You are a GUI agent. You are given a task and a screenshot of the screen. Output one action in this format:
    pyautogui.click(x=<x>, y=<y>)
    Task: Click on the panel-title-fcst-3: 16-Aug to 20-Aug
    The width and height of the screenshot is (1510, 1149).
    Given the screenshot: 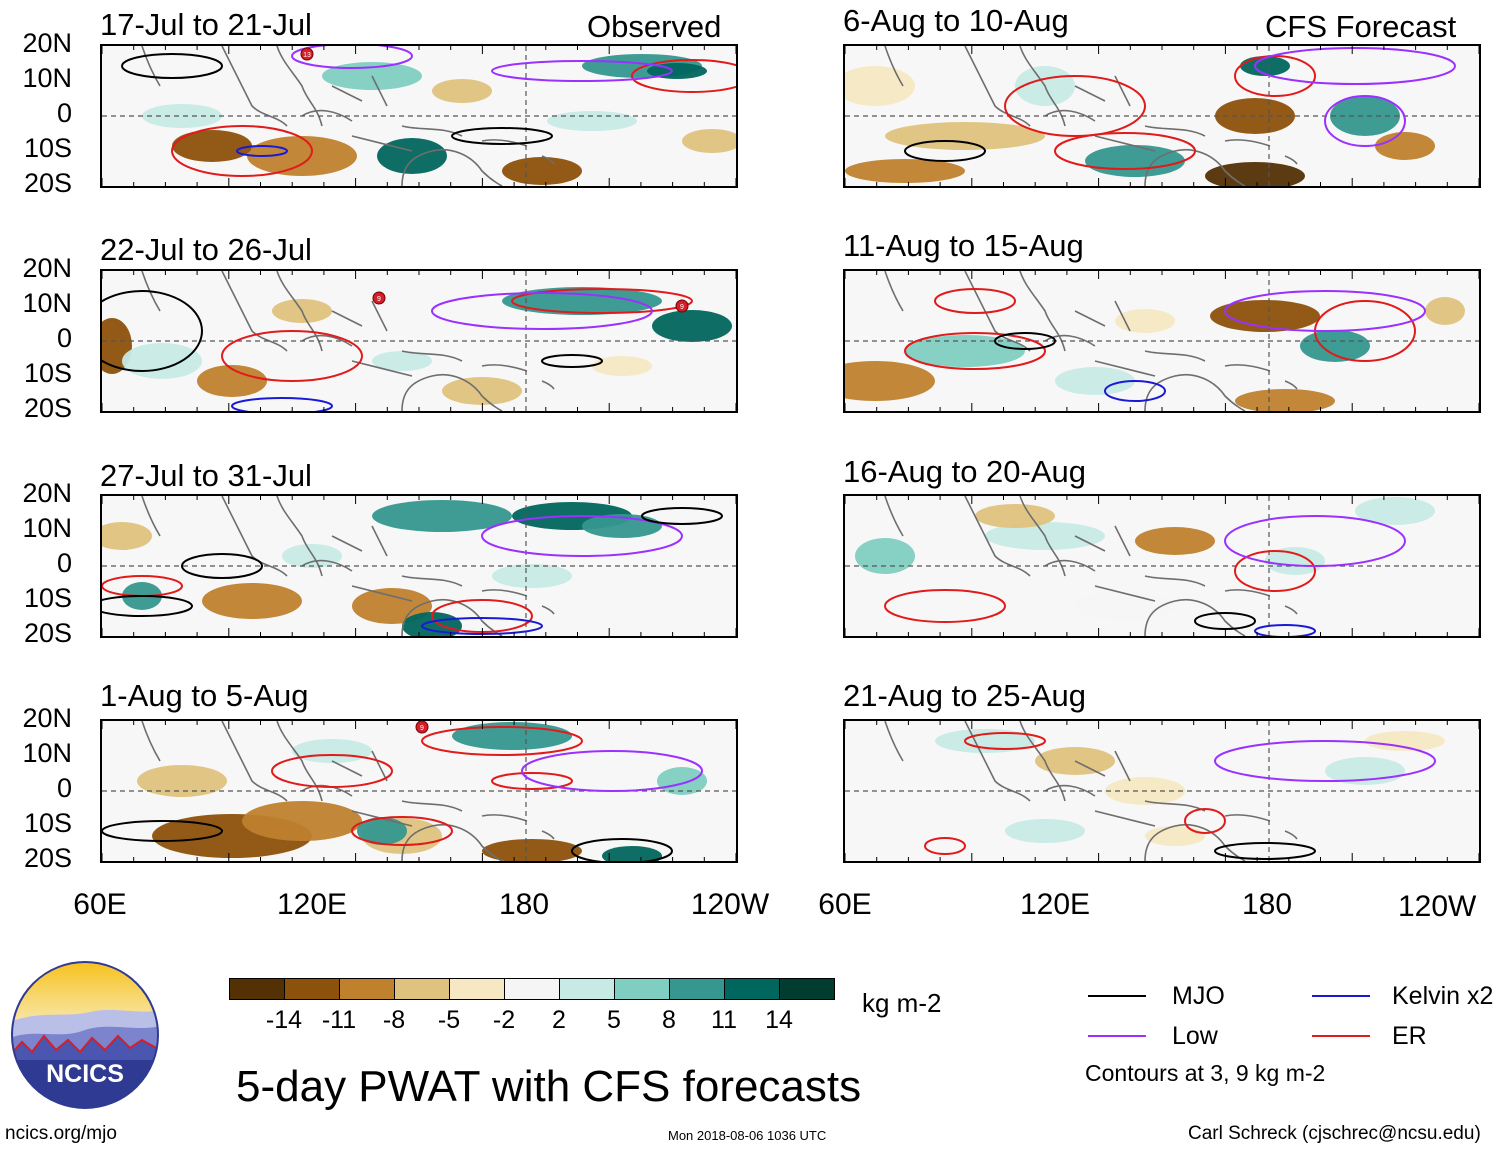 What is the action you would take?
    pyautogui.click(x=965, y=471)
    